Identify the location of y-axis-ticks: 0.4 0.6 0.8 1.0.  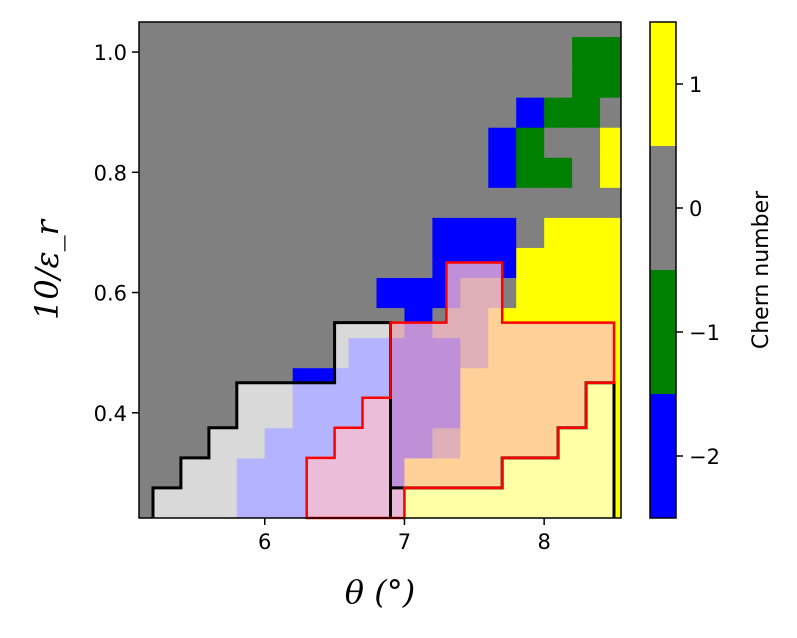
(116, 233).